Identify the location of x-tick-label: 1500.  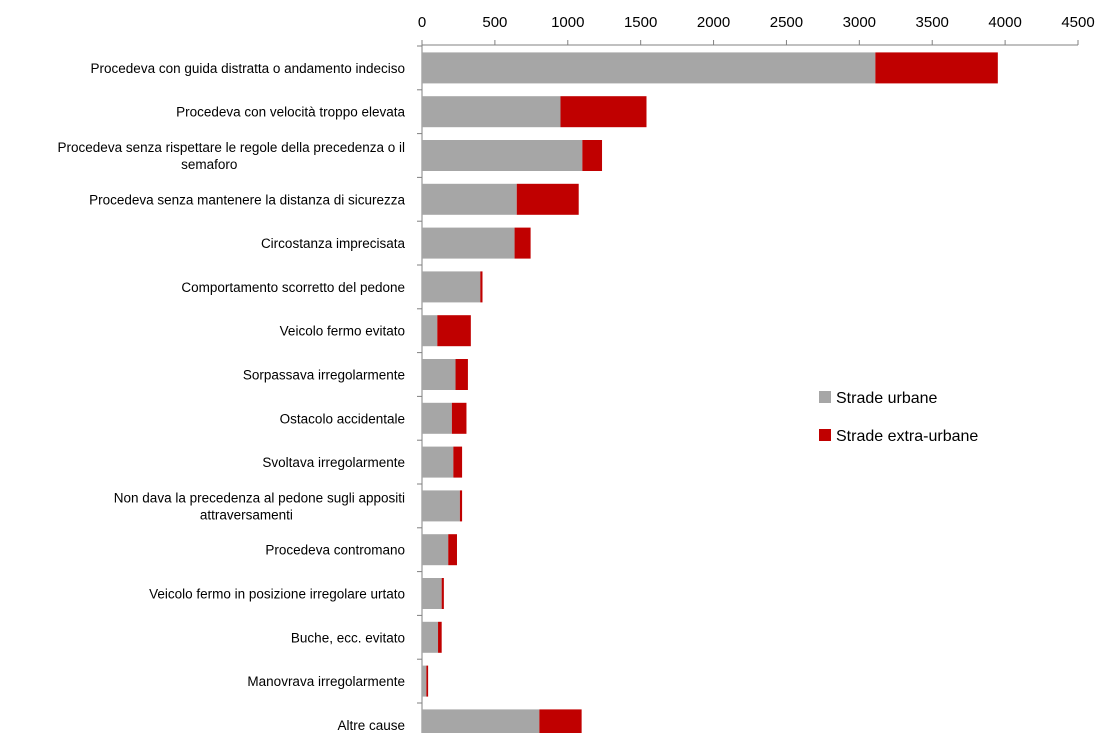
(640, 22).